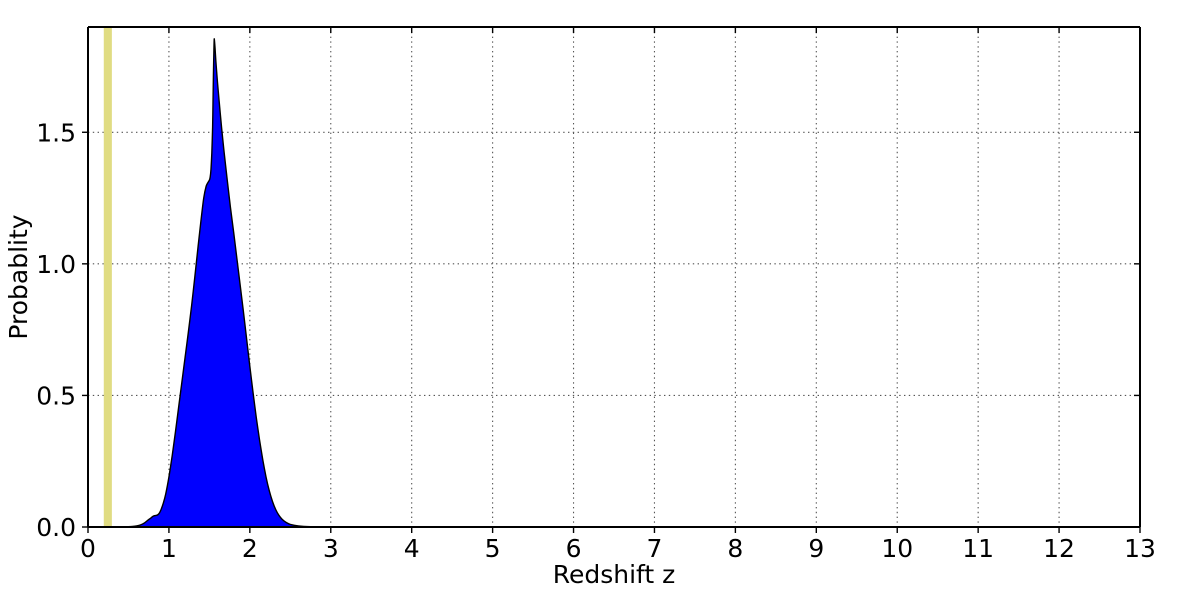 This screenshot has width=1200, height=600. Describe the element at coordinates (56, 527) in the screenshot. I see `y-tick-label: 0.0` at that location.